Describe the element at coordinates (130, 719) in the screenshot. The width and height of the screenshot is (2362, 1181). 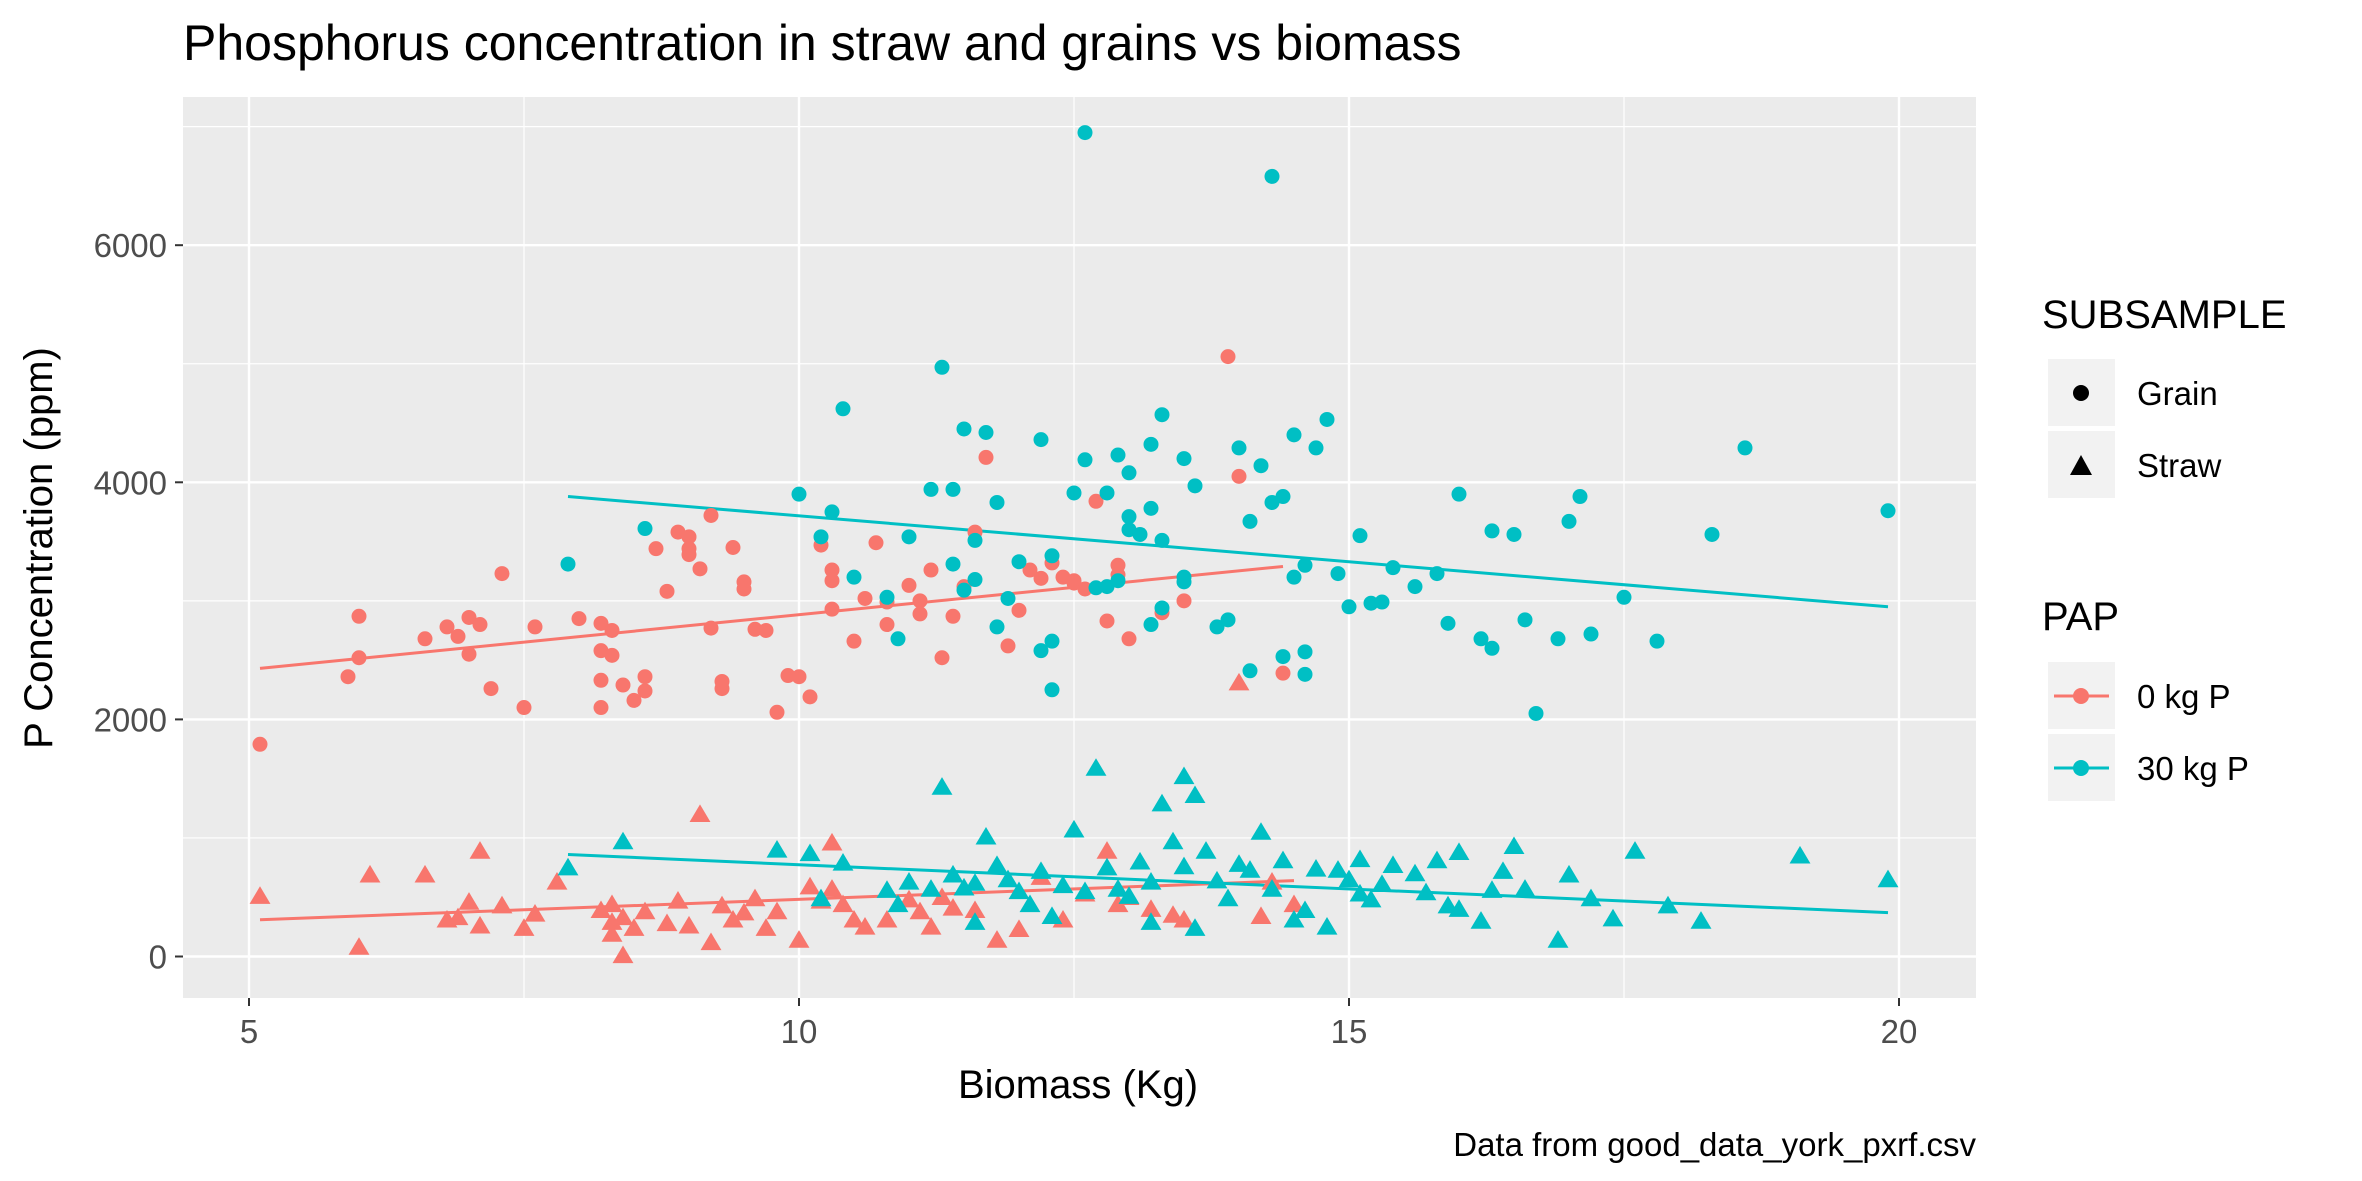
I see `y-tick-label: 2000` at that location.